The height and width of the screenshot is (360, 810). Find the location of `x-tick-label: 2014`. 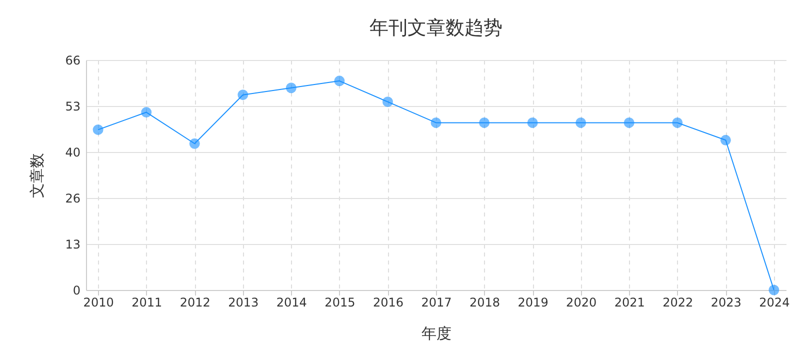

x-tick-label: 2014 is located at coordinates (291, 303).